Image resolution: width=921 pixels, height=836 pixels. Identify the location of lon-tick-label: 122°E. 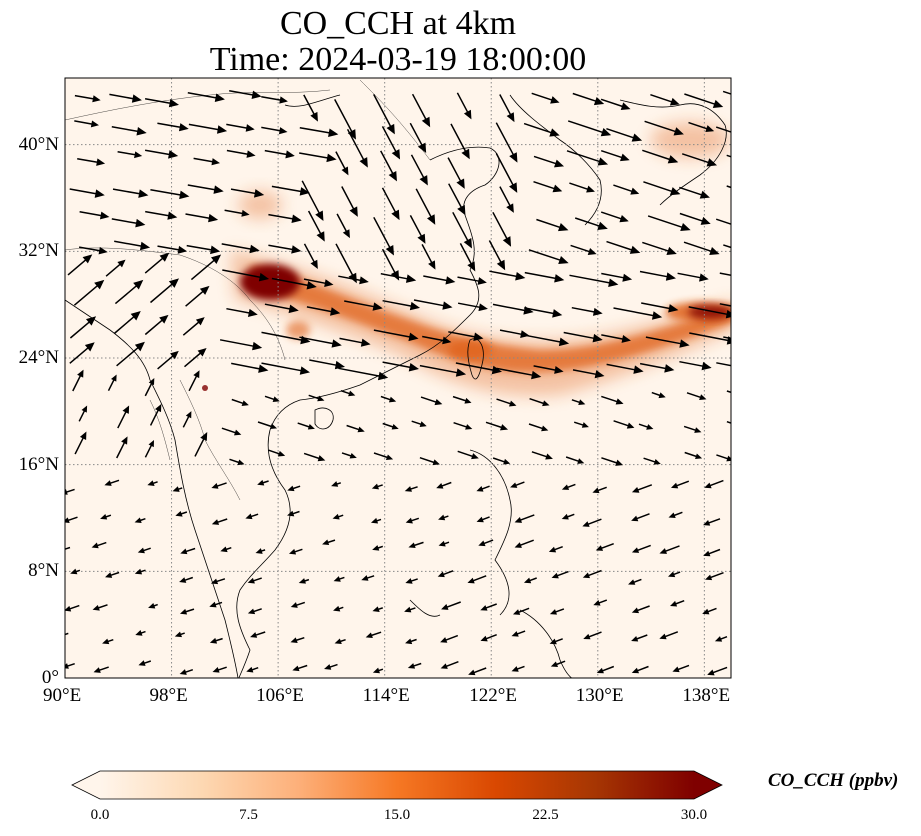
(493, 695).